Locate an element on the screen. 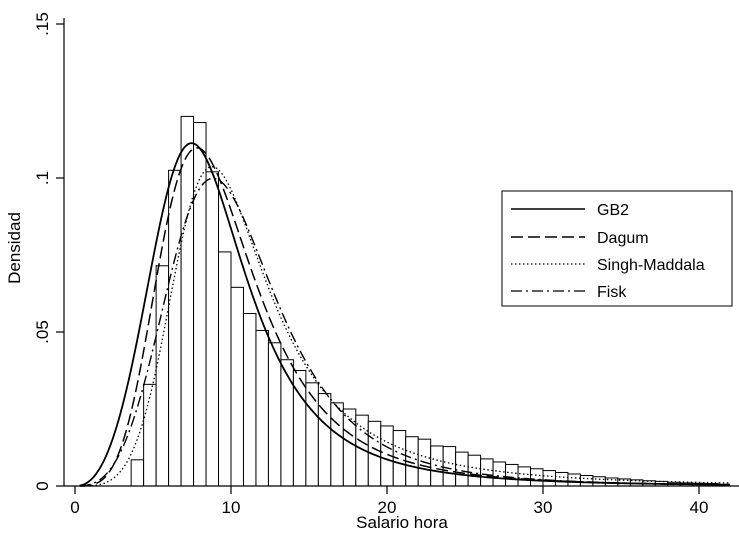 This screenshot has width=739, height=534. y-tick-label: .1 is located at coordinates (42, 178).